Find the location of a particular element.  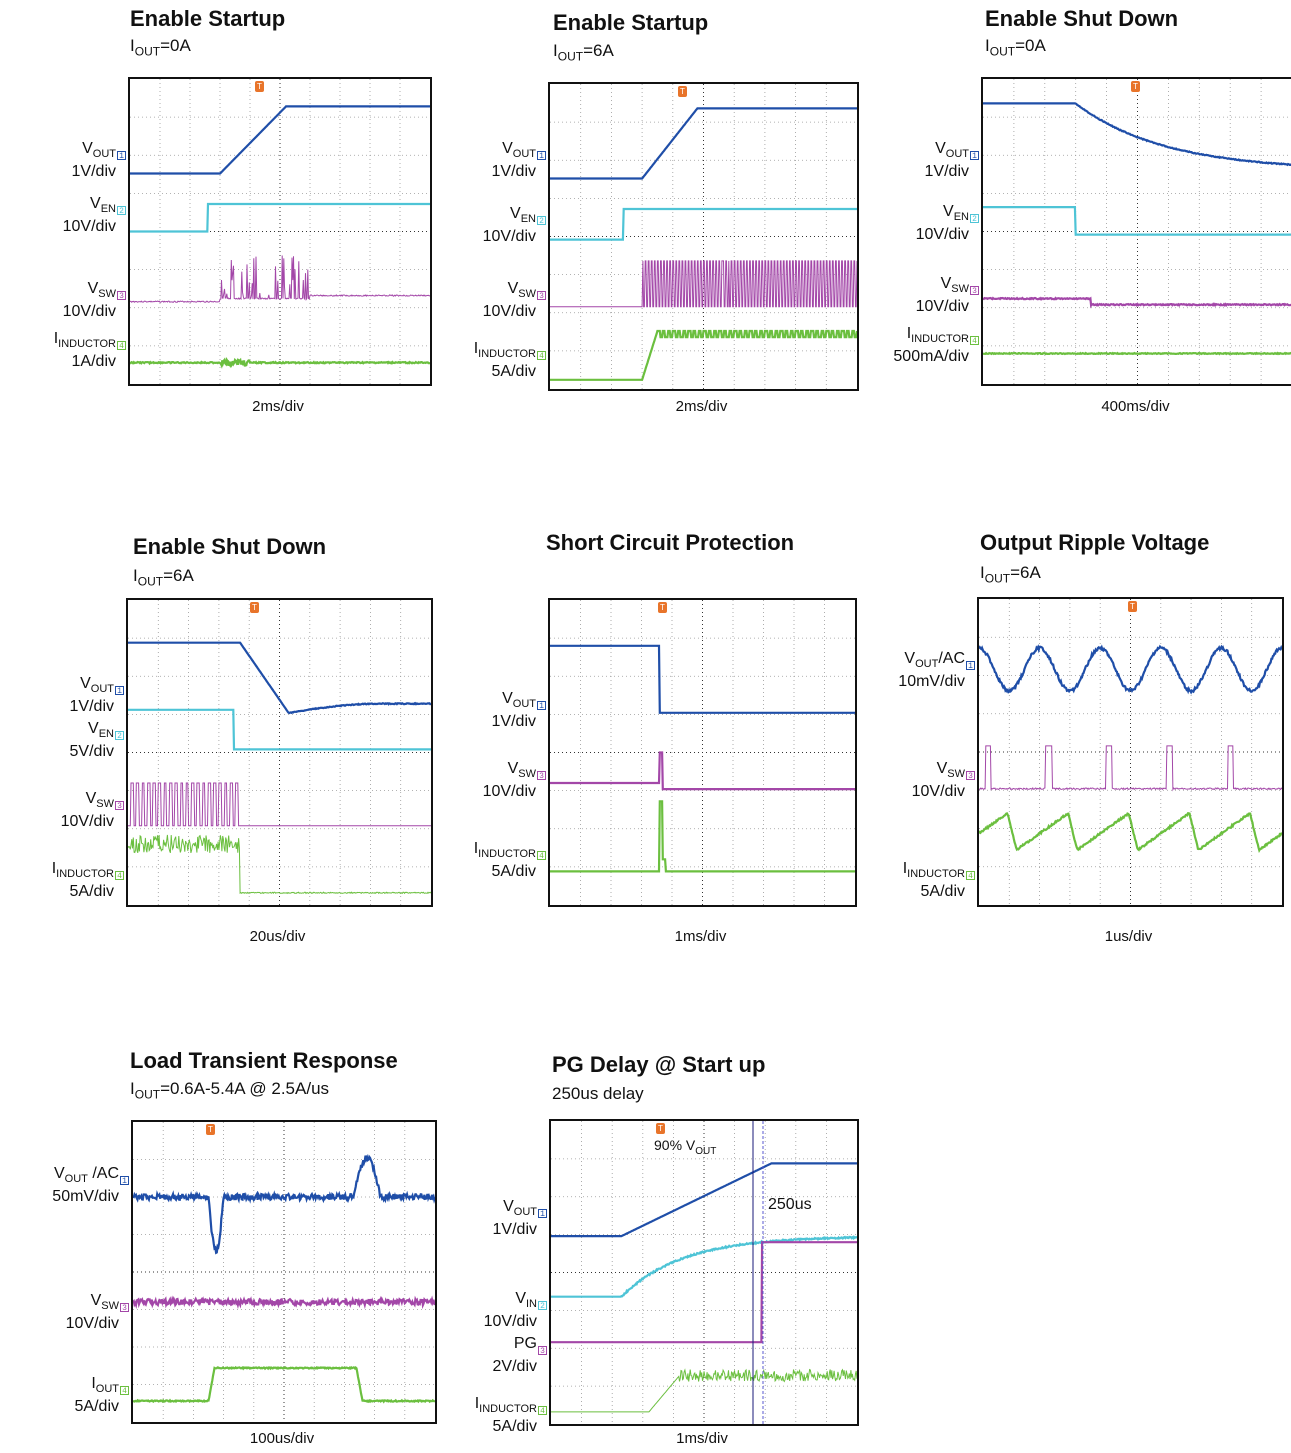

trace-ch2 is located at coordinates (1137, 221).